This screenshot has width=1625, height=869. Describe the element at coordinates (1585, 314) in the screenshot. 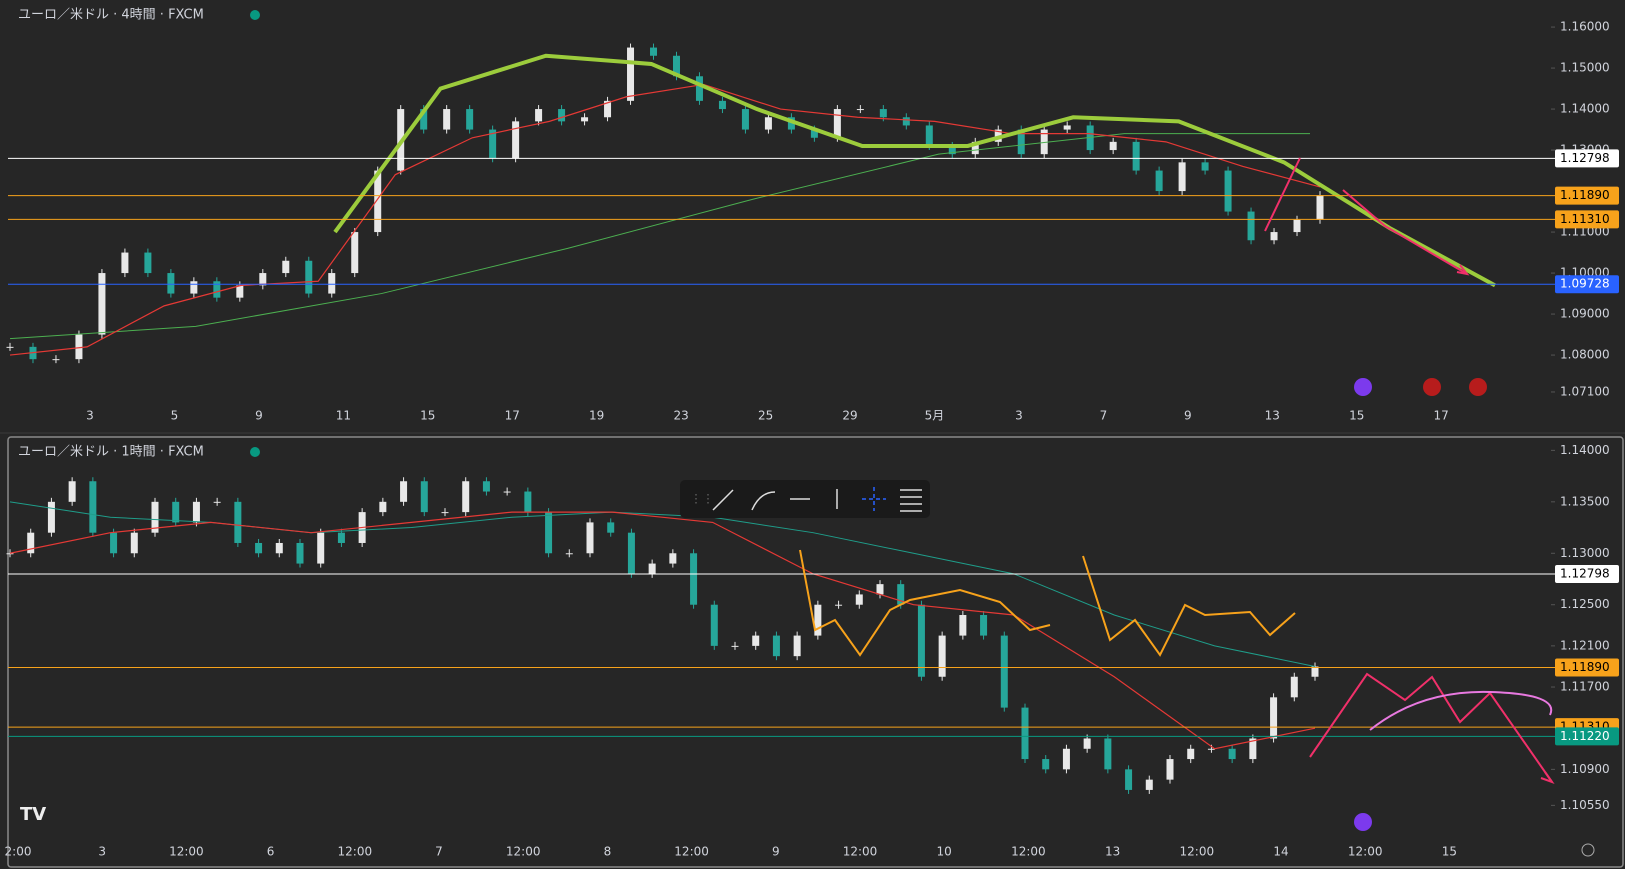

I see `price-label: 1.09000` at that location.